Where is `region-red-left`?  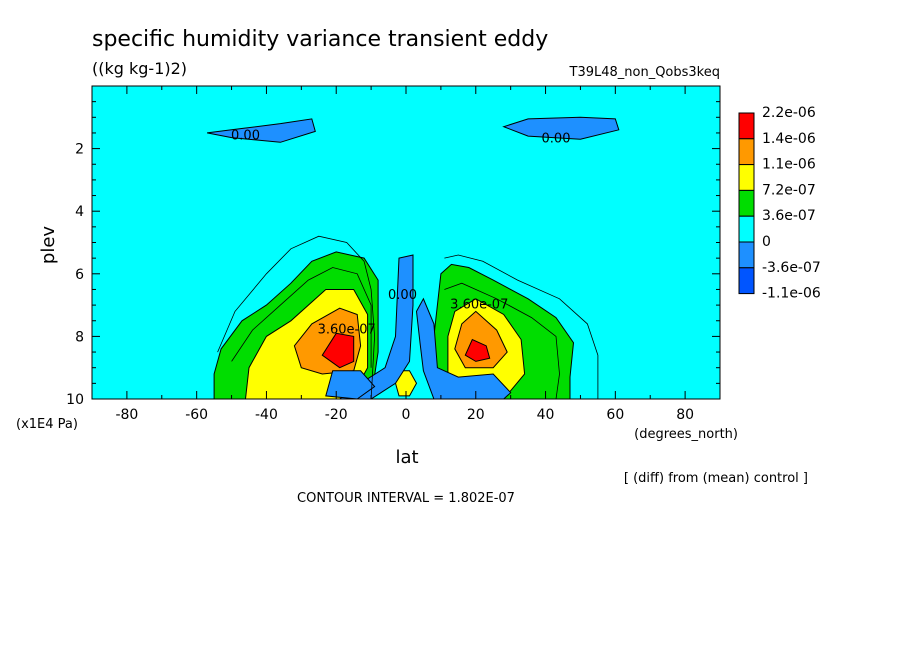
region-red-left is located at coordinates (338, 350).